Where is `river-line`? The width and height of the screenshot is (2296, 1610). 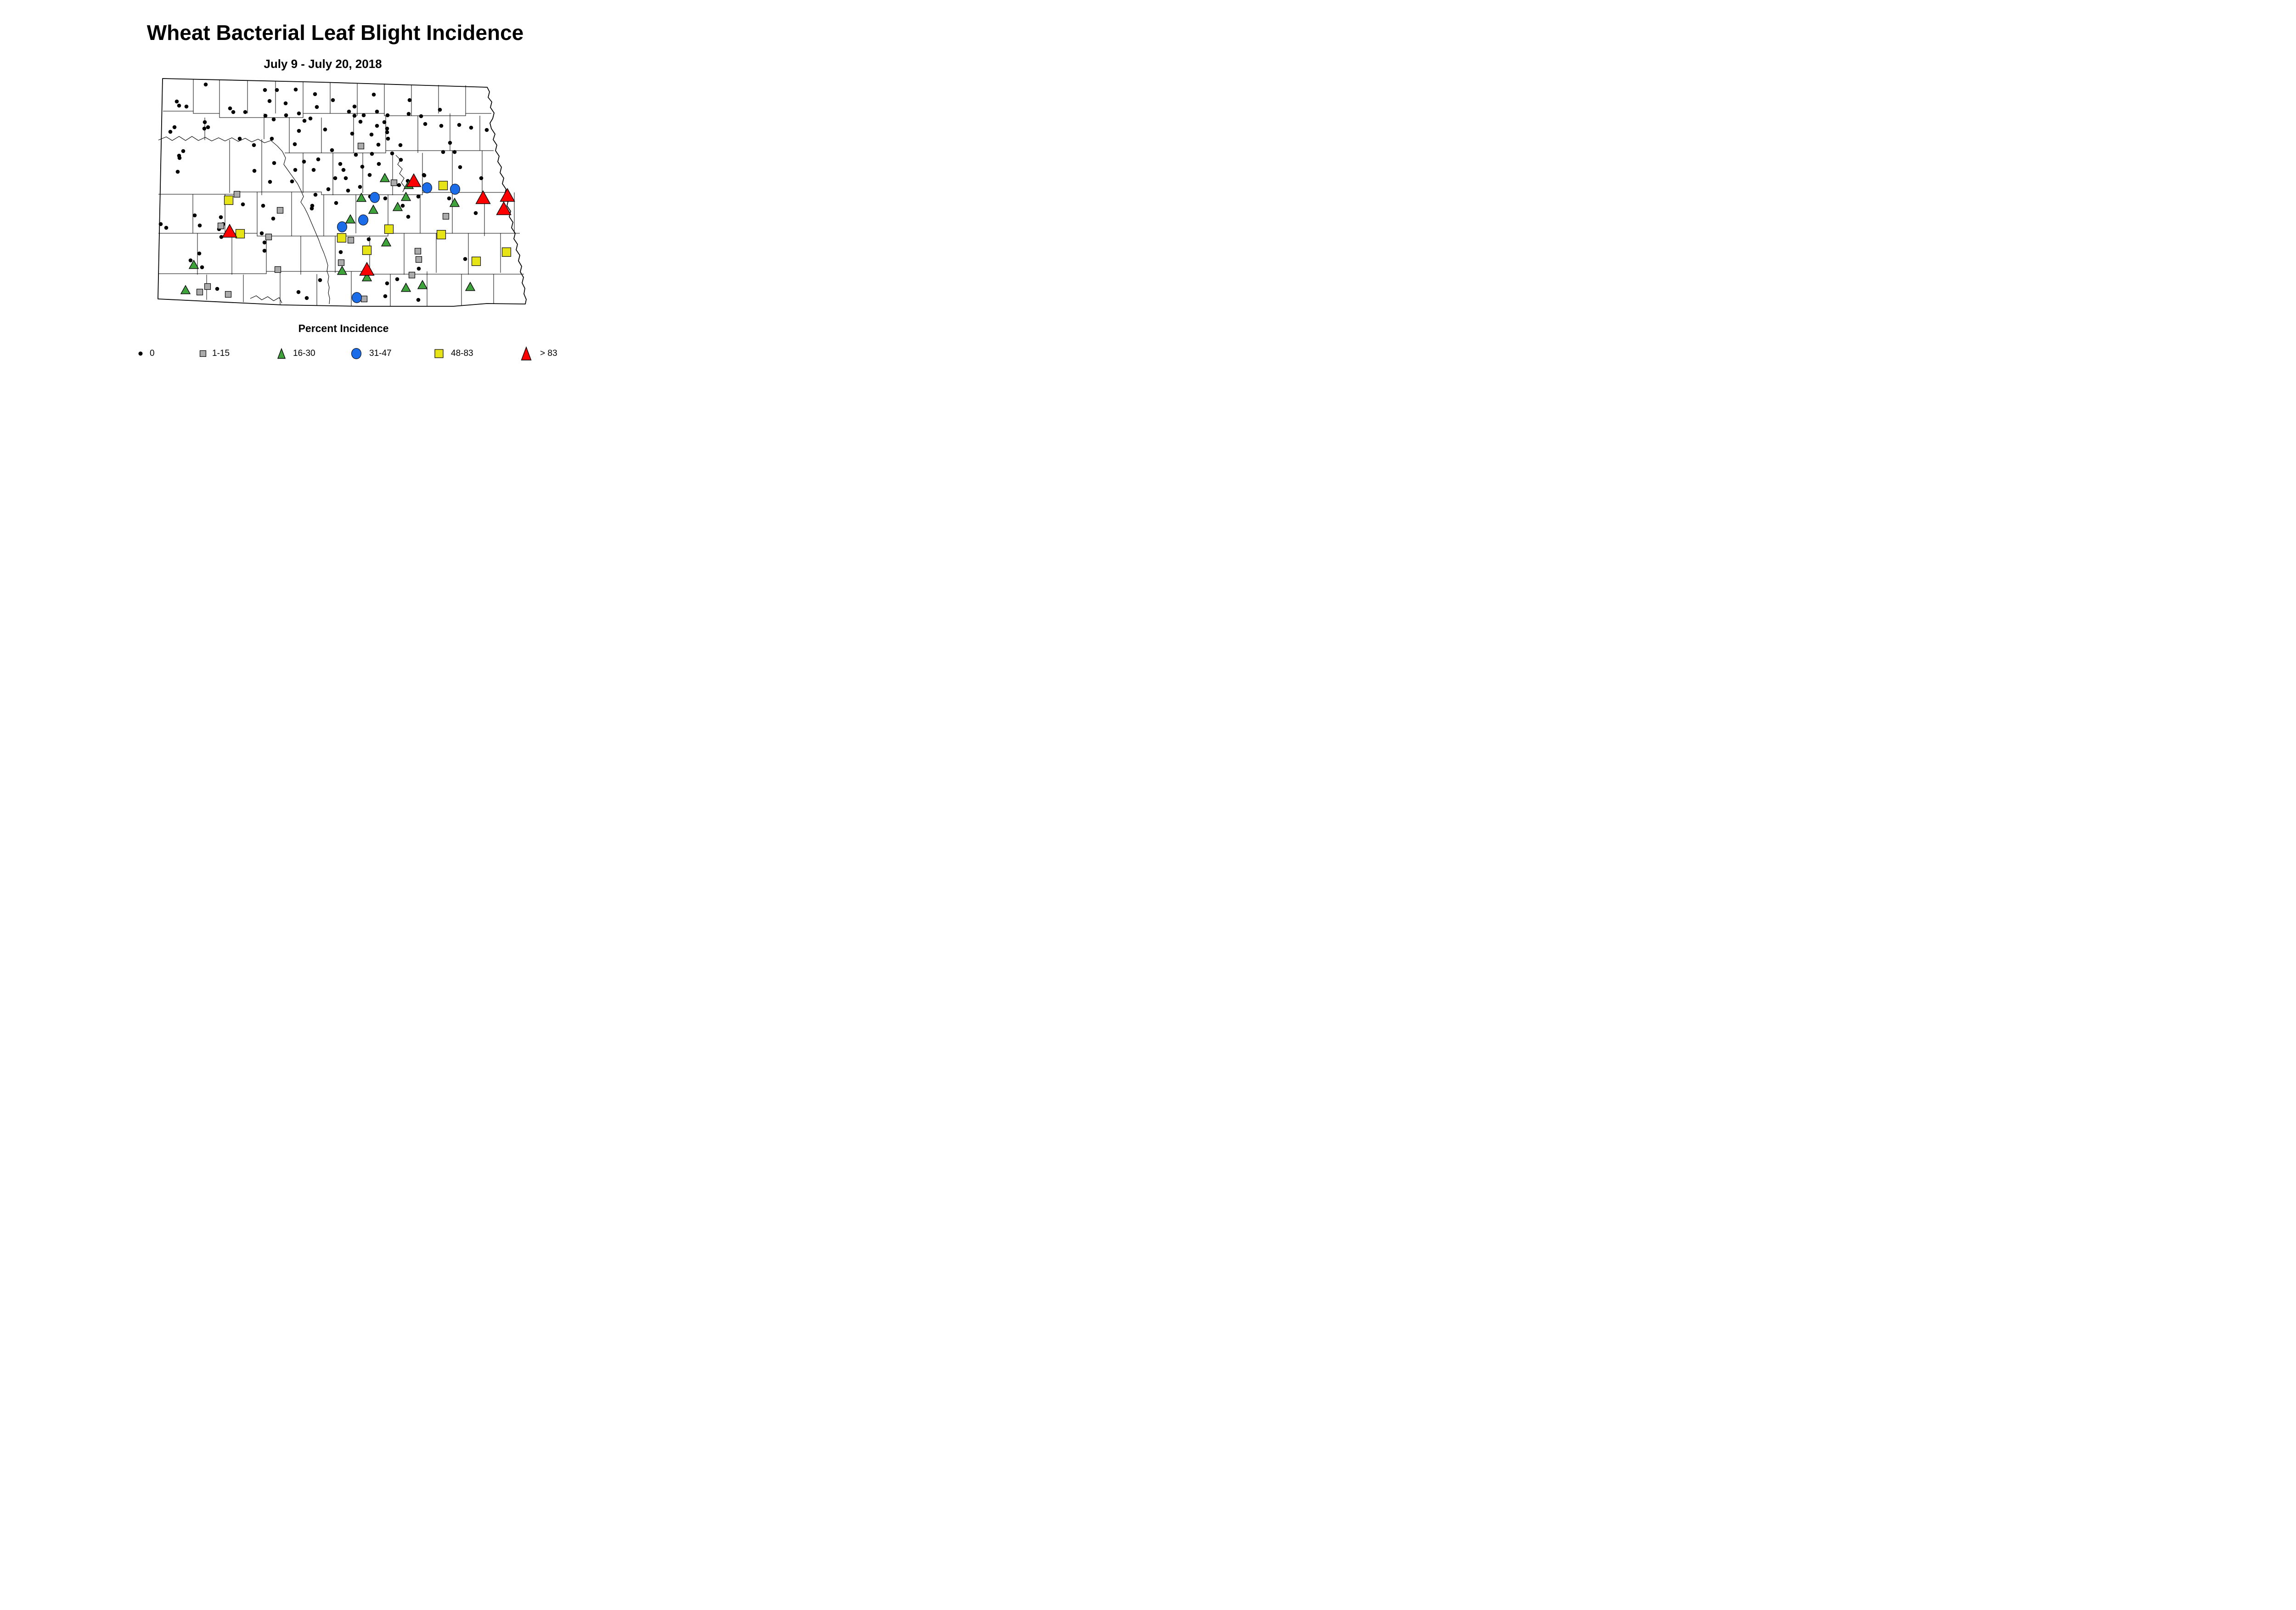
river-line is located at coordinates (266, 299).